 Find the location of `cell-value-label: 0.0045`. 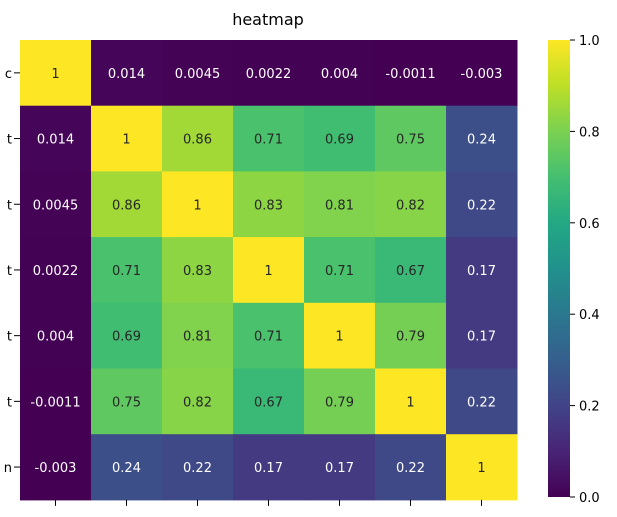

cell-value-label: 0.0045 is located at coordinates (198, 74).